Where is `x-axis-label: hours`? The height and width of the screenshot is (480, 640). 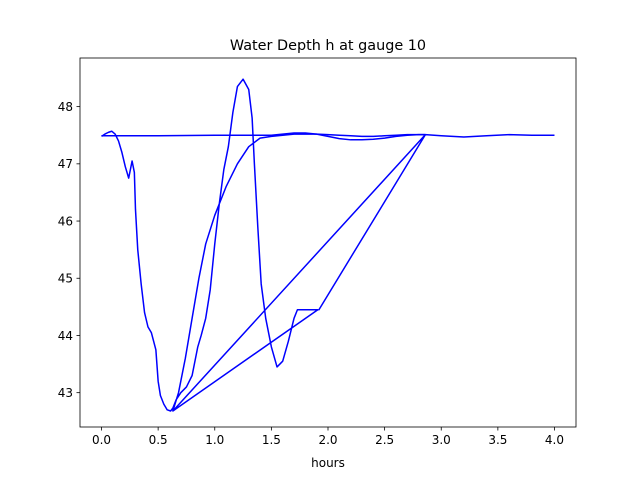 x-axis-label: hours is located at coordinates (328, 463).